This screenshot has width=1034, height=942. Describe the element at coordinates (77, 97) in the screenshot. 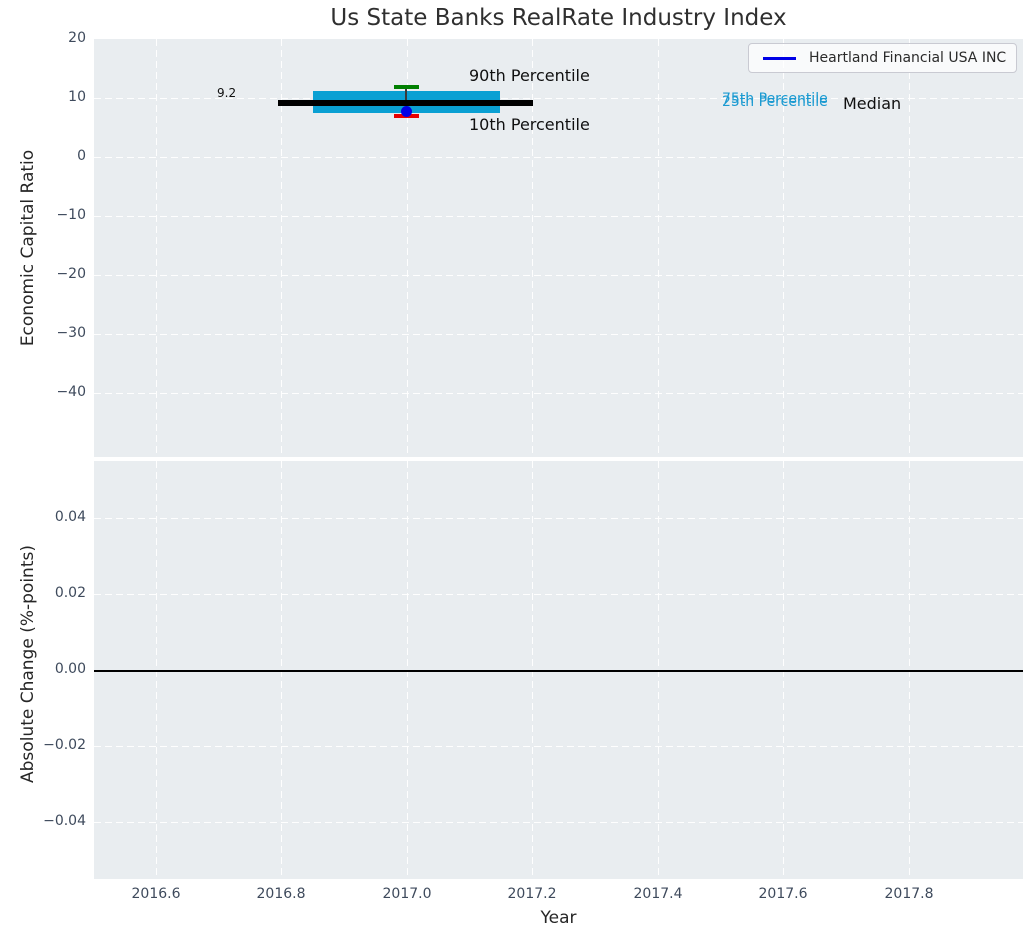

I see `y-tick-label: 10` at that location.